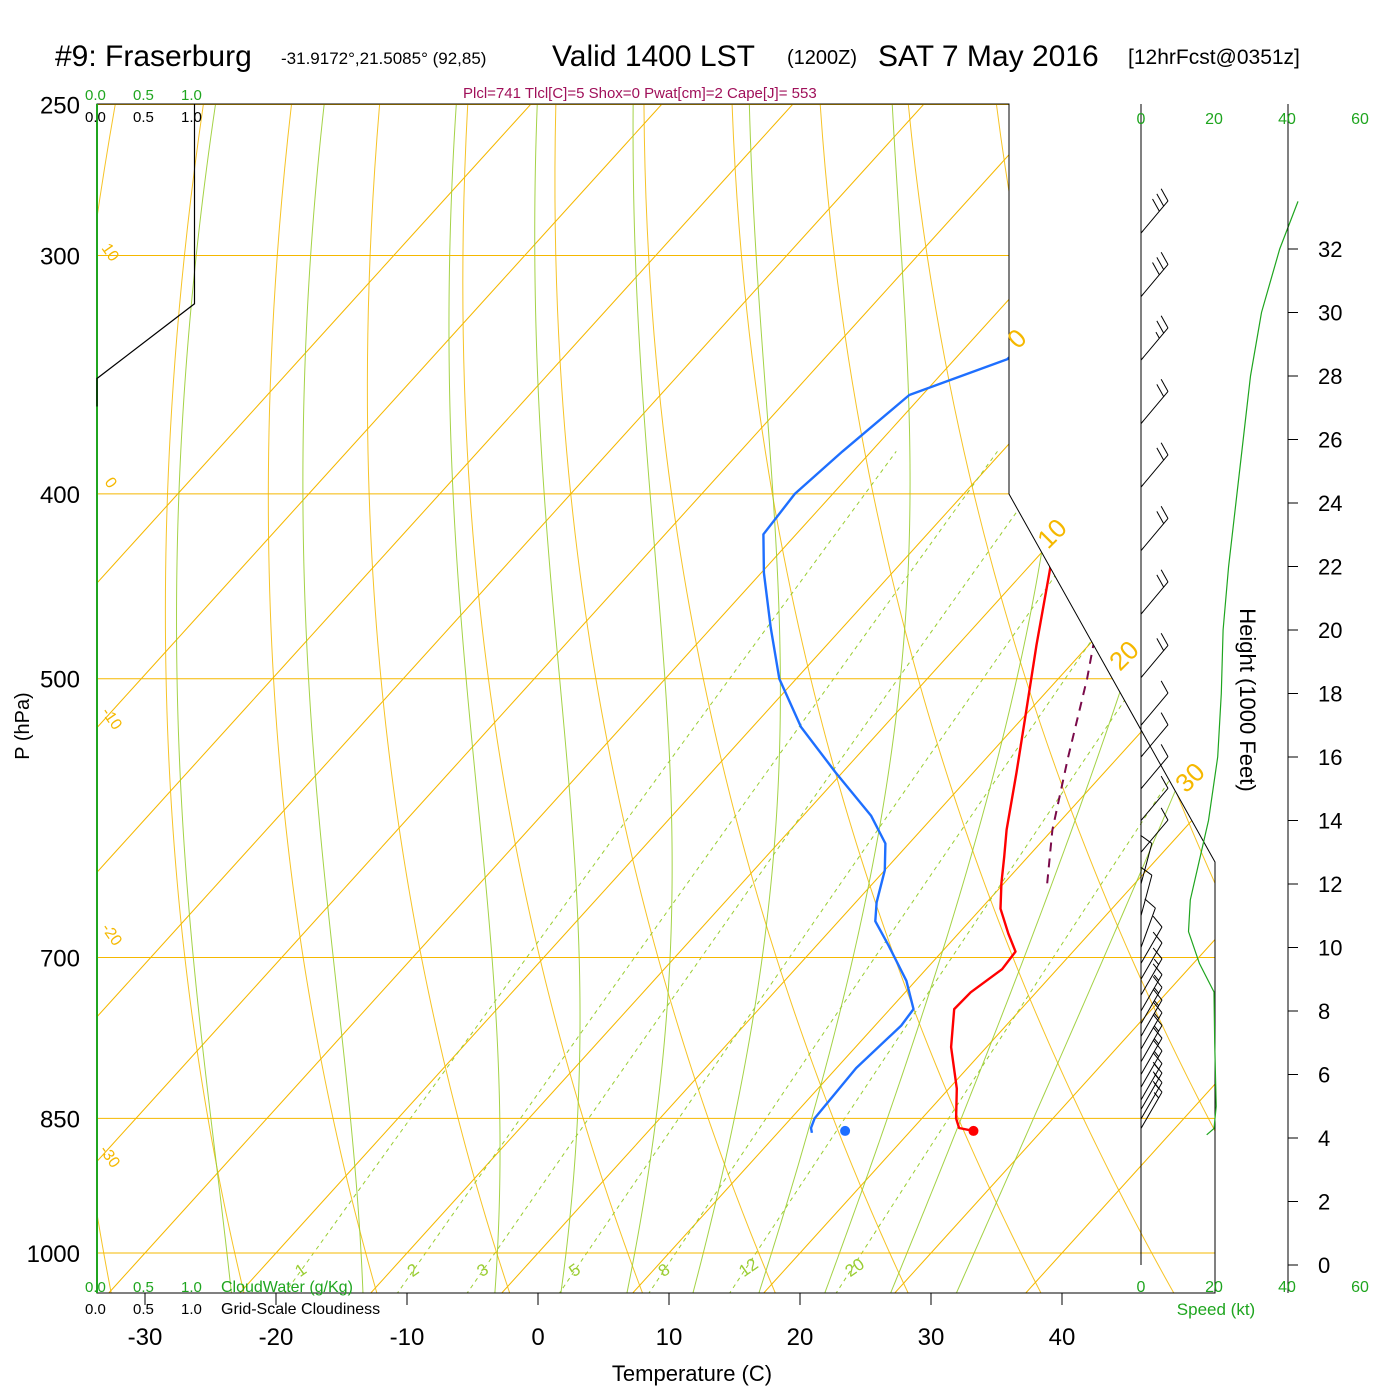 The height and width of the screenshot is (1400, 1400). Describe the element at coordinates (1324, 1075) in the screenshot. I see `height-tick-label: 6` at that location.